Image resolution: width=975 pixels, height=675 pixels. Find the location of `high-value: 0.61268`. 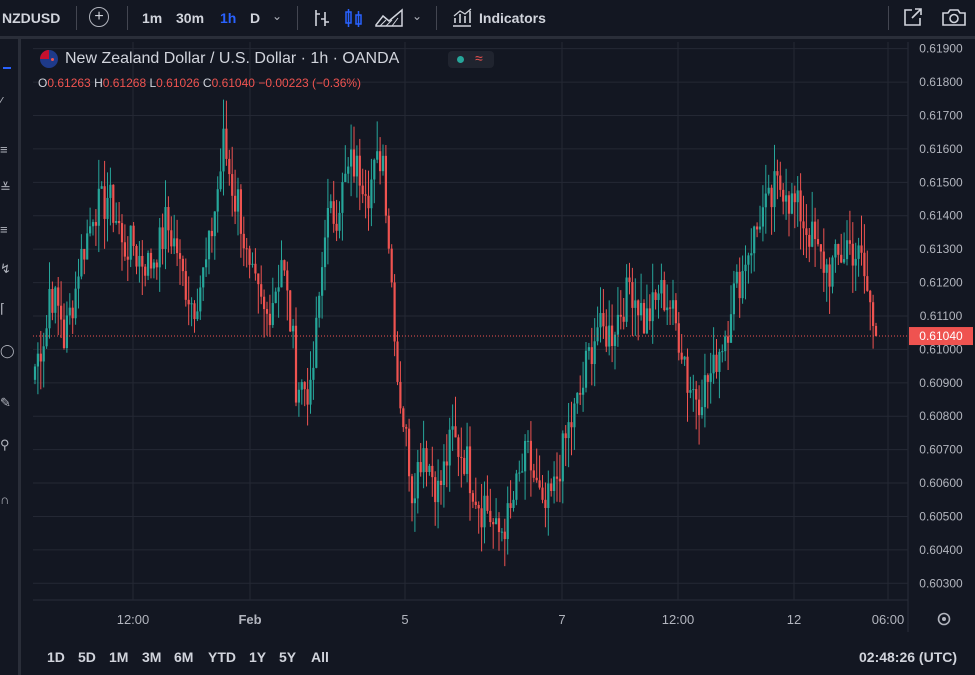

high-value: 0.61268 is located at coordinates (124, 83).